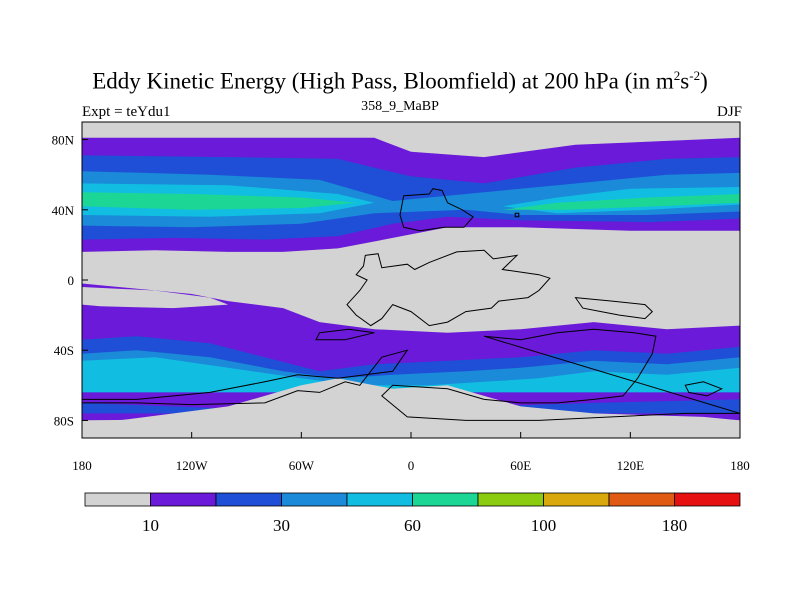  I want to click on colorbar: 10 30 60 100 180, so click(412, 513).